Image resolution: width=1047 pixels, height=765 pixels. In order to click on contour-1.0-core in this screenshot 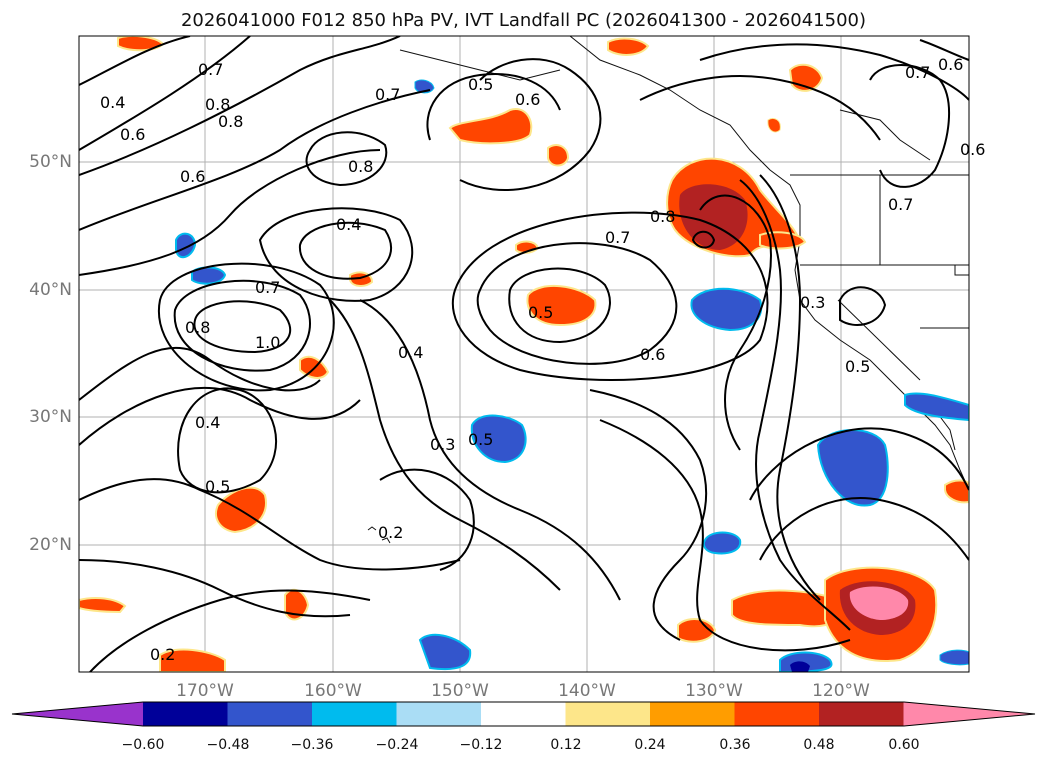, I will do `click(242, 327)`.